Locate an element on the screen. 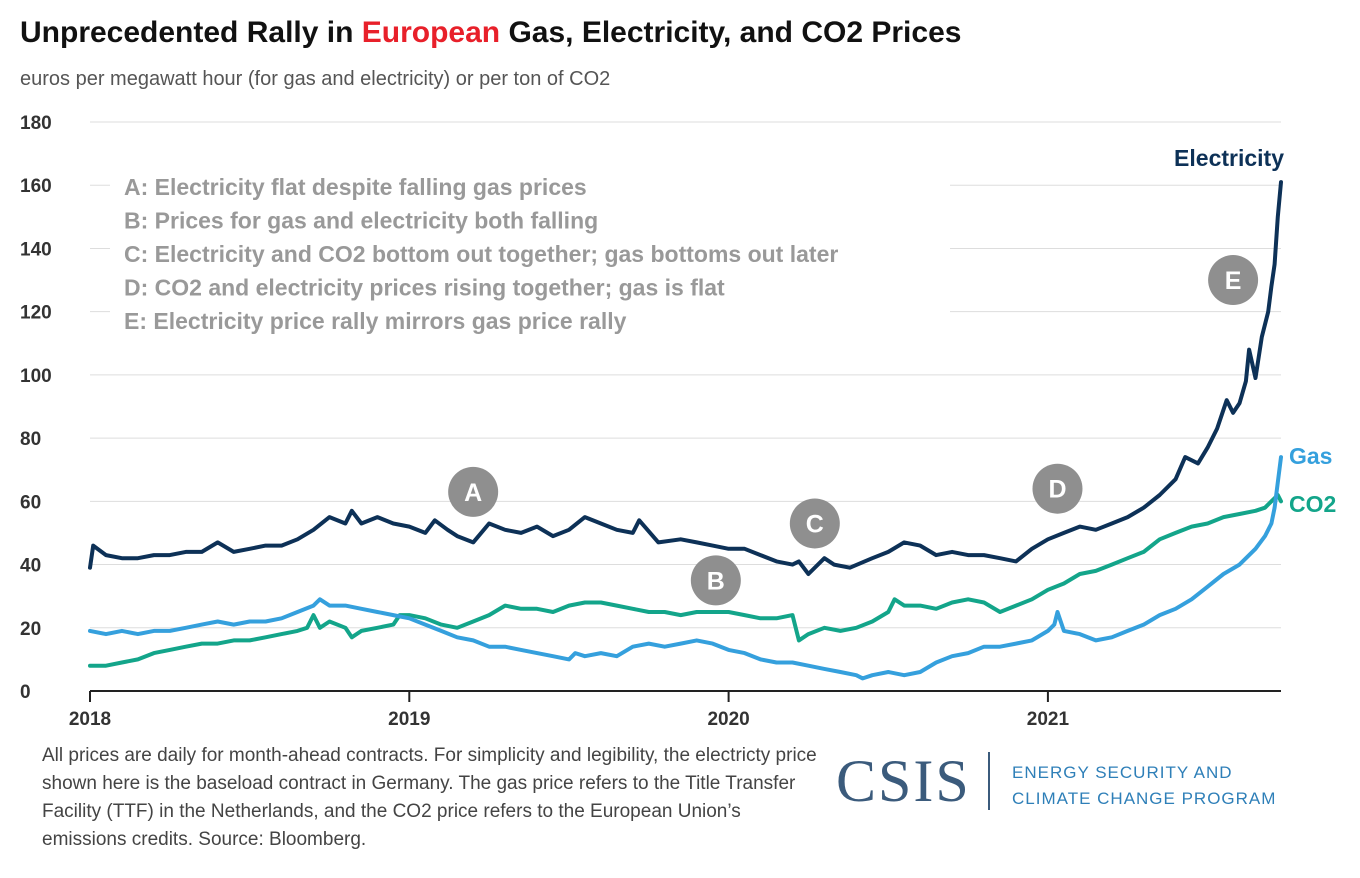  title-part-2: Gas, Electricity, and CO2 Prices is located at coordinates (731, 32).